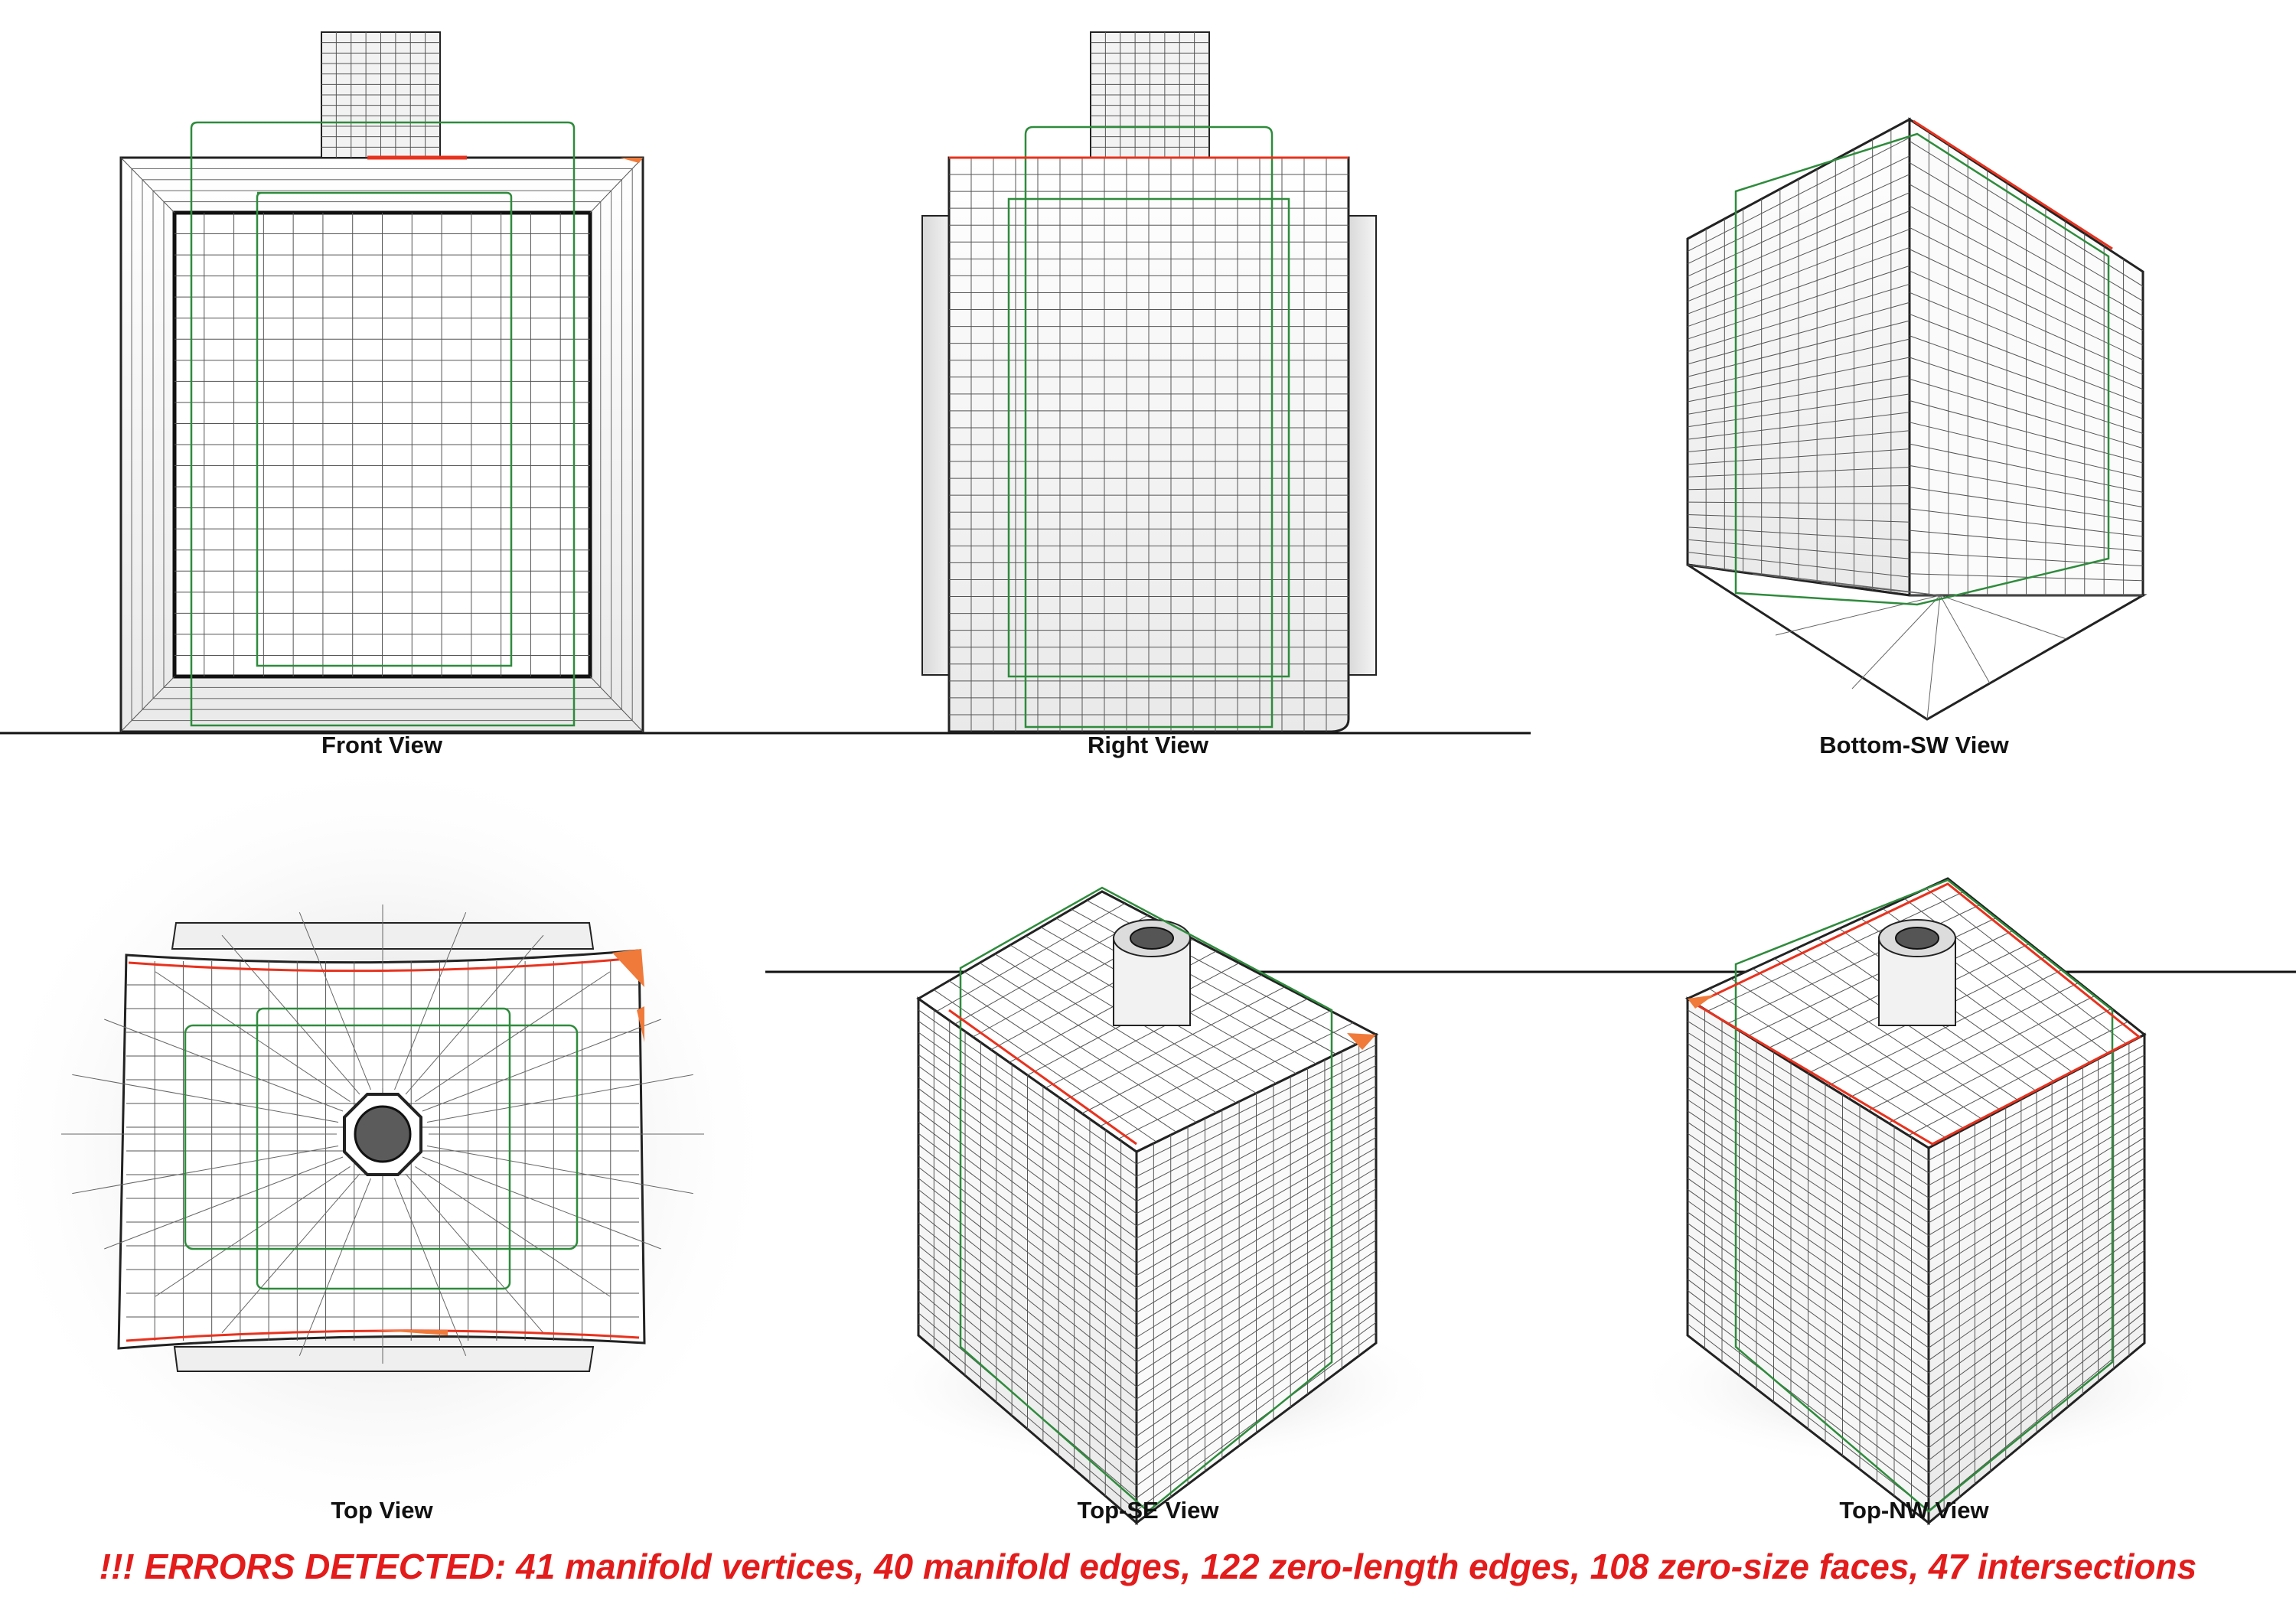  What do you see at coordinates (381, 1137) in the screenshot?
I see `top-view-green-outline-outer` at bounding box center [381, 1137].